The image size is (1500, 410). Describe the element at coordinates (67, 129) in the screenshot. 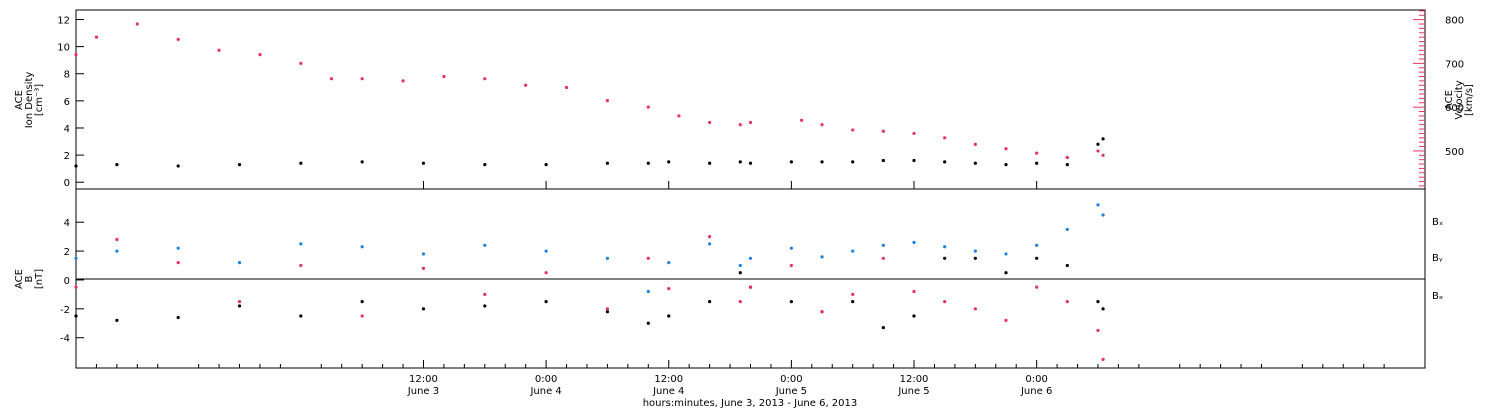

I see `density-tick-label: 4` at that location.